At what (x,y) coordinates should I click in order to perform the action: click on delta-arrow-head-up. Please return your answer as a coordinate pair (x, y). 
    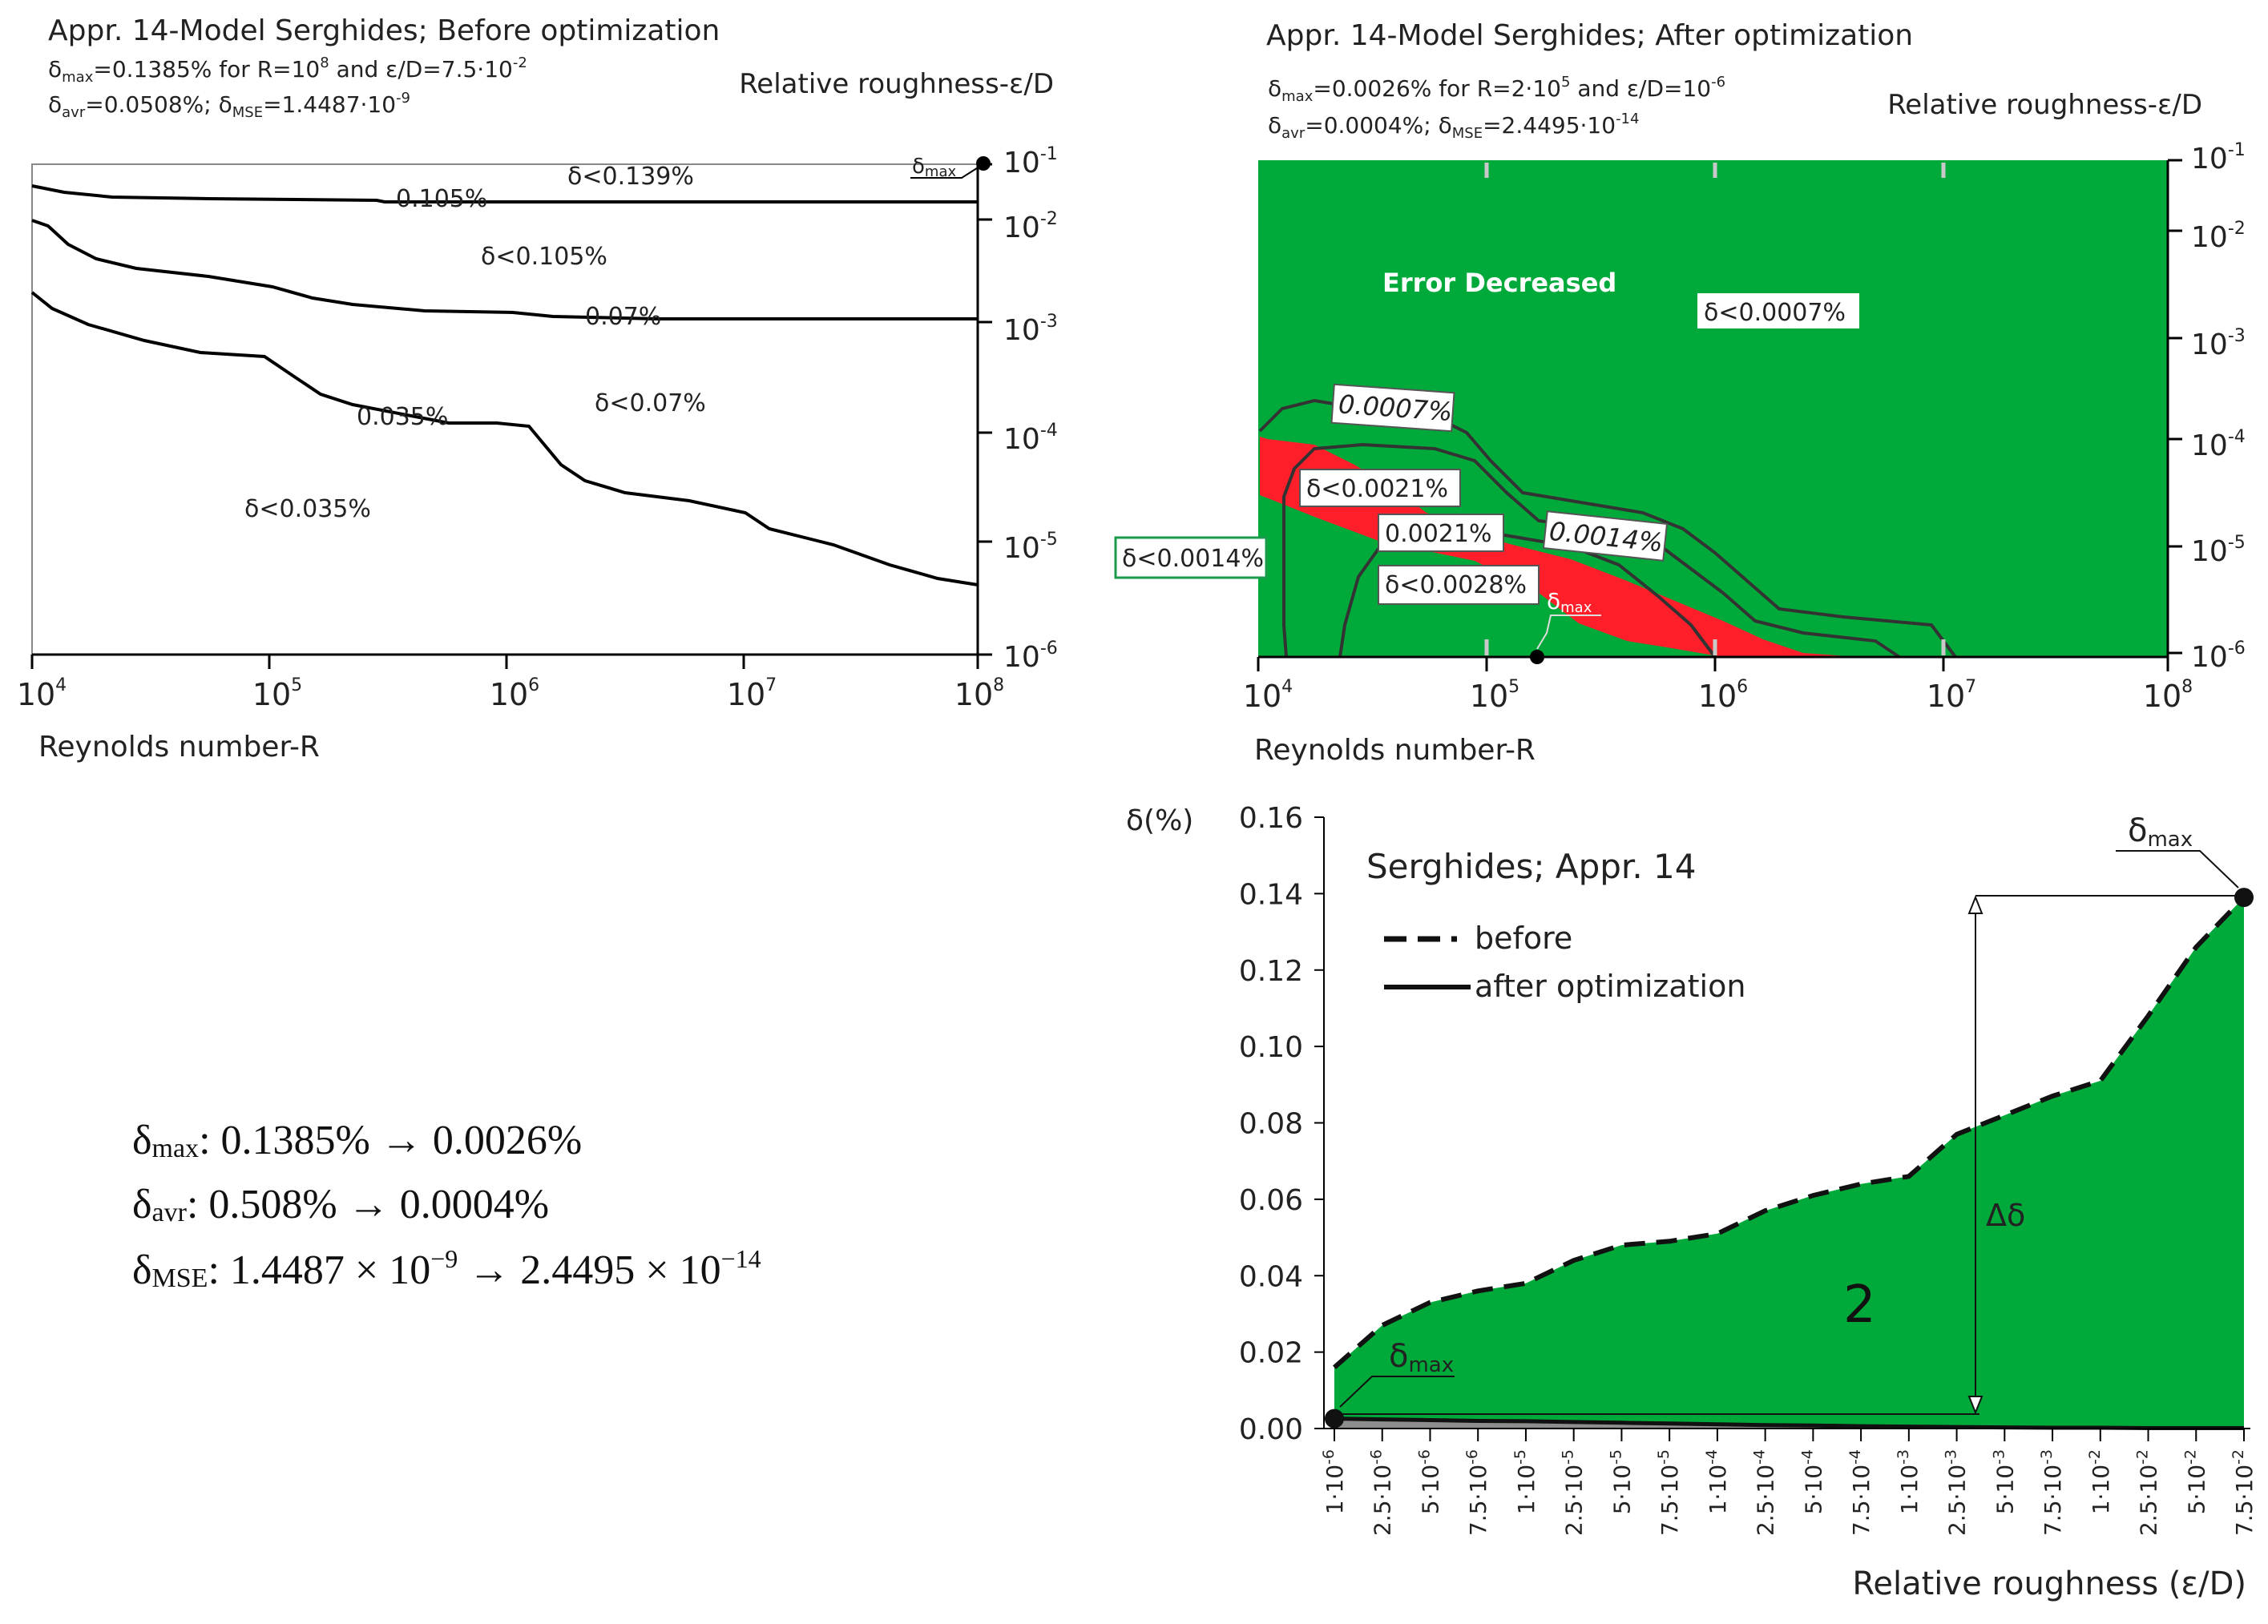
    Looking at the image, I should click on (1975, 904).